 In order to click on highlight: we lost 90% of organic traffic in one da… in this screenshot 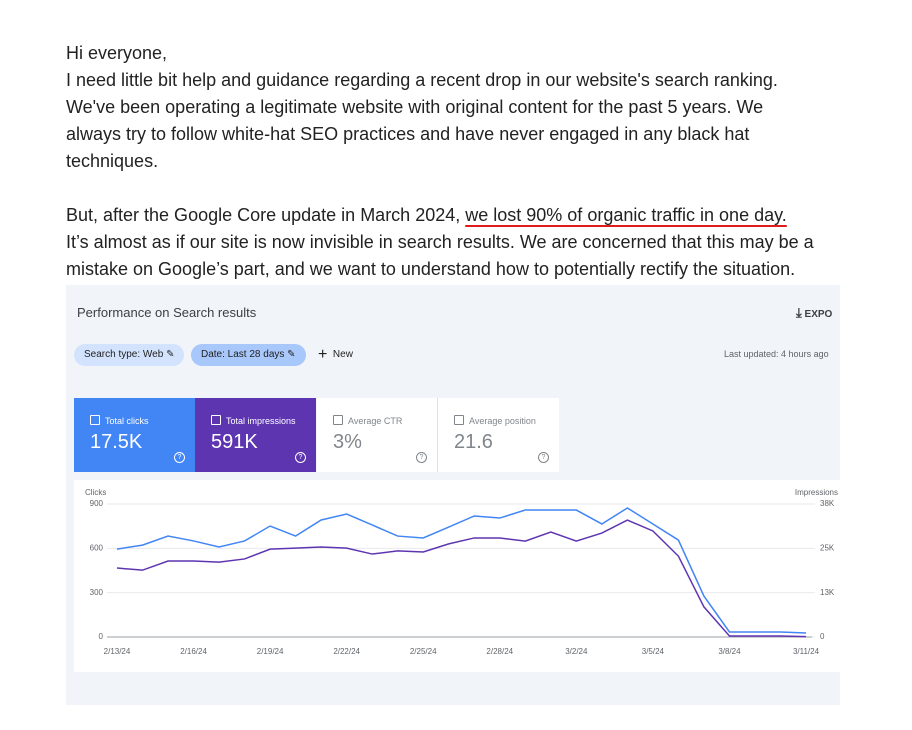, I will do `click(626, 215)`.